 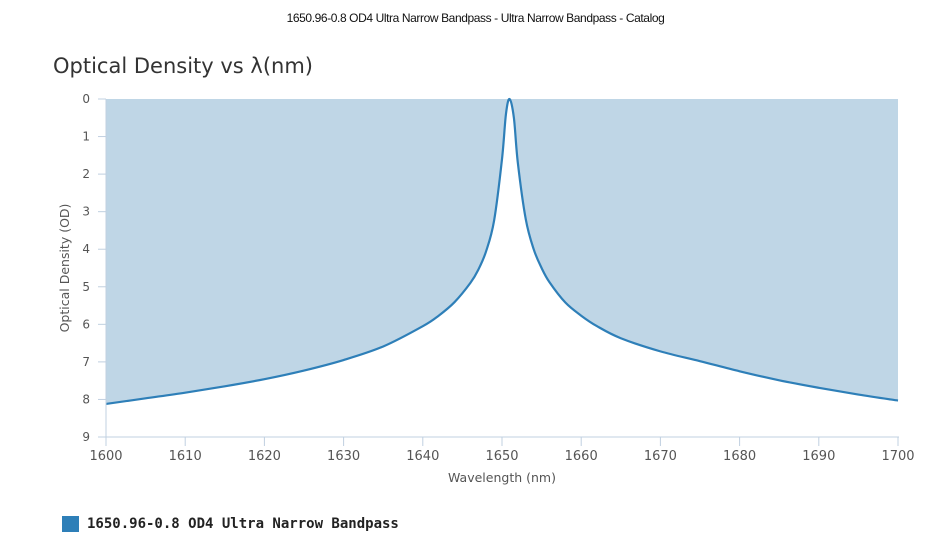 I want to click on x-tick-label: 1620, so click(x=264, y=456).